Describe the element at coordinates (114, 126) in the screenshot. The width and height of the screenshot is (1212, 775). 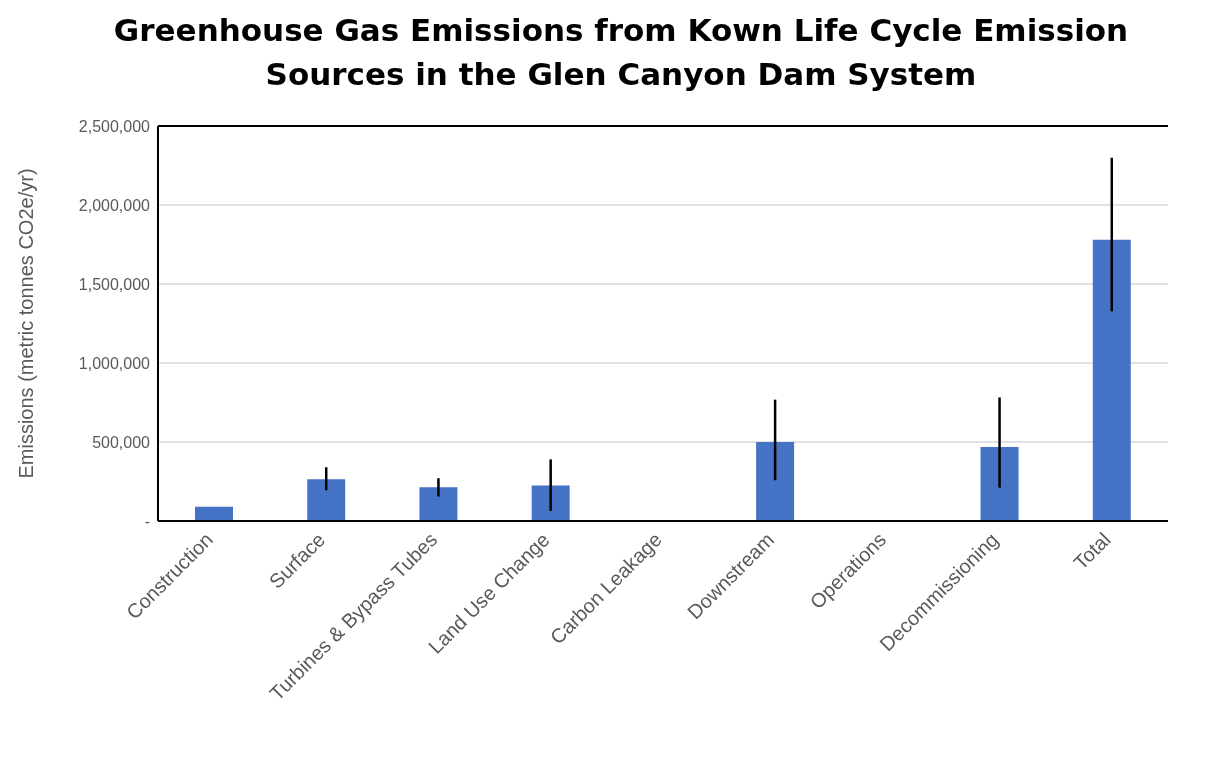
I see `y-tick-label: 2,500,000` at that location.